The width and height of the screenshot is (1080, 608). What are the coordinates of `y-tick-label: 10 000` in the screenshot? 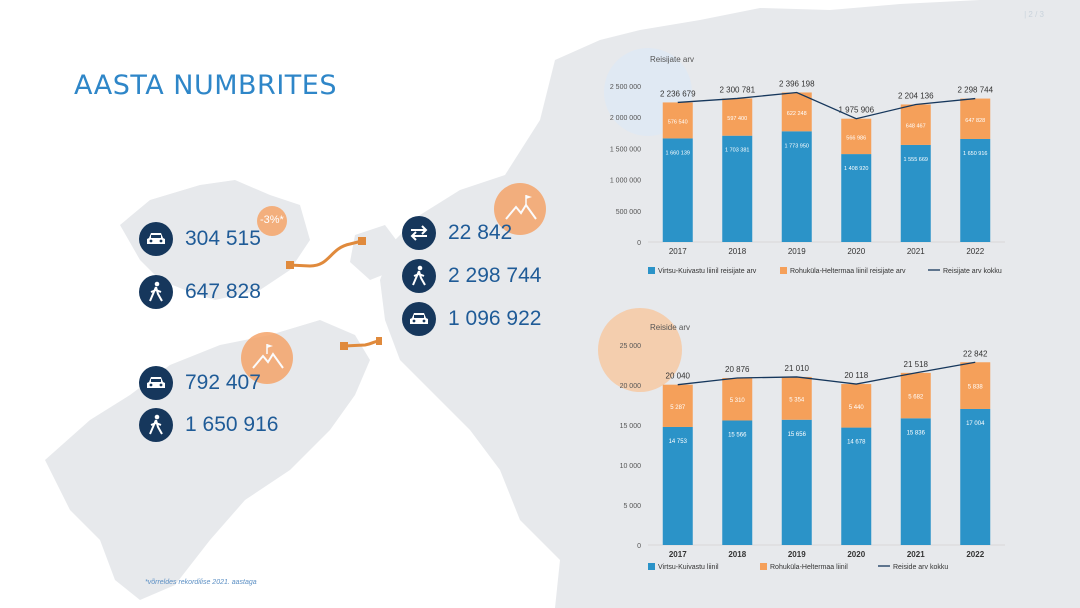 It's located at (631, 466).